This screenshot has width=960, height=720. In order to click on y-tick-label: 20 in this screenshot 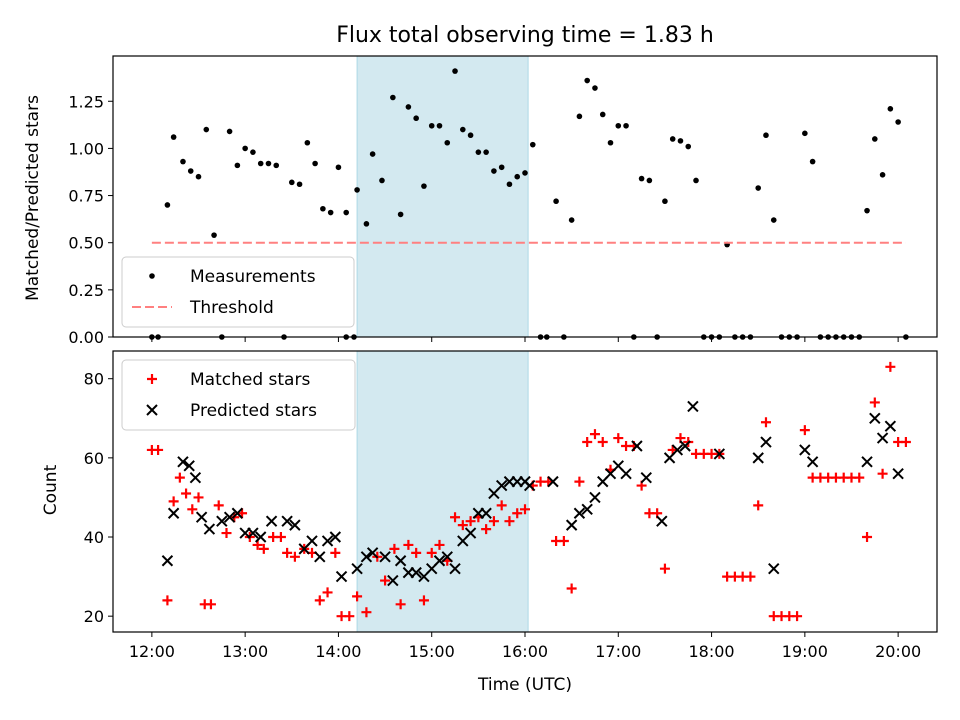, I will do `click(94, 616)`.